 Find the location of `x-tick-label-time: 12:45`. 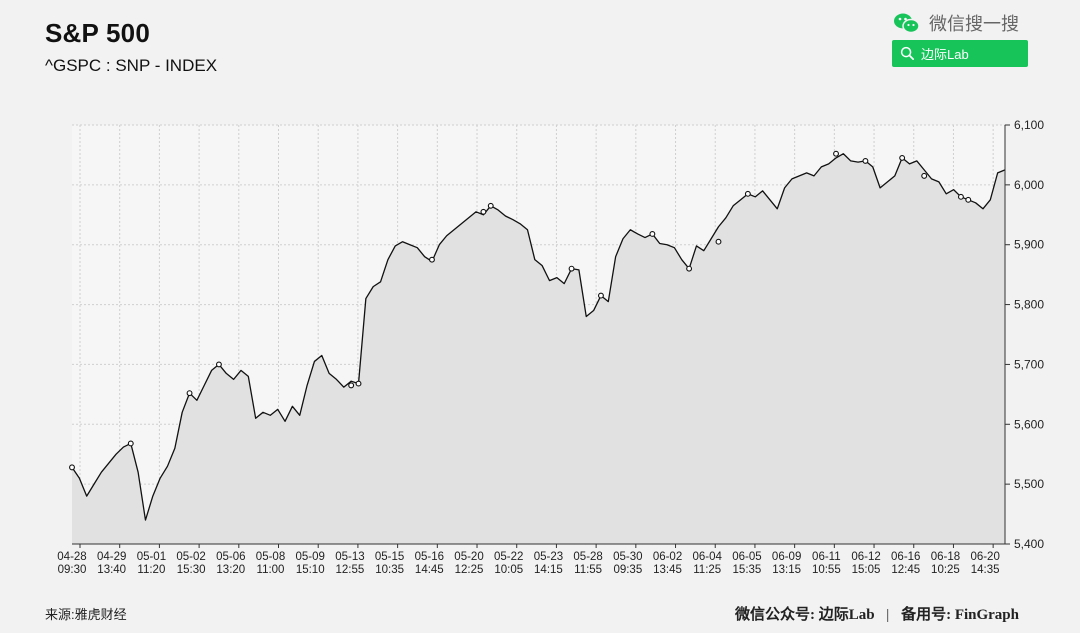

x-tick-label-time: 12:45 is located at coordinates (905, 570).